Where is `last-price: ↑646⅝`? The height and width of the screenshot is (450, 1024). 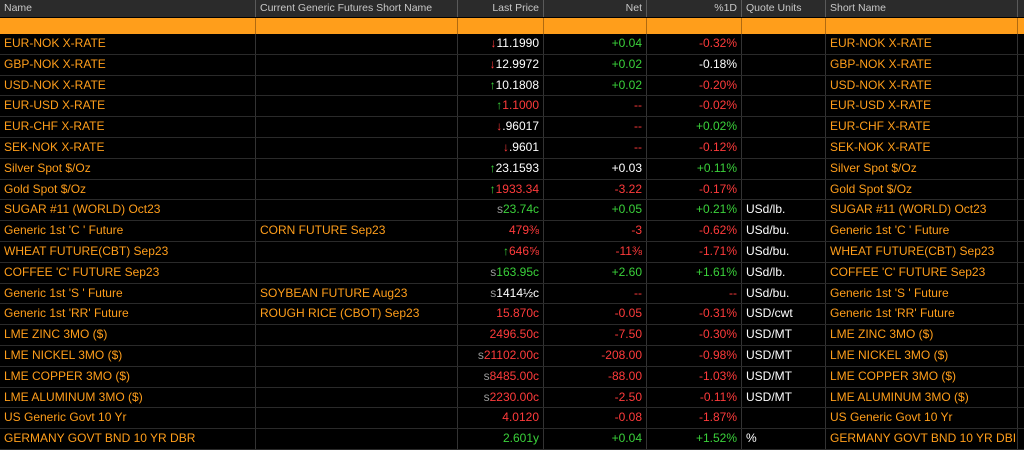
last-price: ↑646⅝ is located at coordinates (501, 251).